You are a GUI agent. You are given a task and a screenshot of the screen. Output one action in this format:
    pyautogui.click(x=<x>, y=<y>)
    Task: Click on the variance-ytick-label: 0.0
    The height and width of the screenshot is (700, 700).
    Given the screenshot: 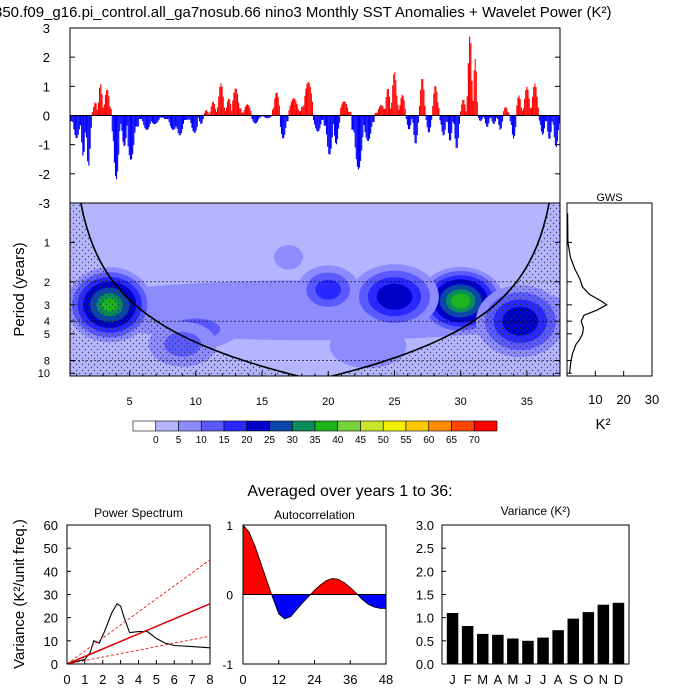 What is the action you would take?
    pyautogui.click(x=425, y=664)
    